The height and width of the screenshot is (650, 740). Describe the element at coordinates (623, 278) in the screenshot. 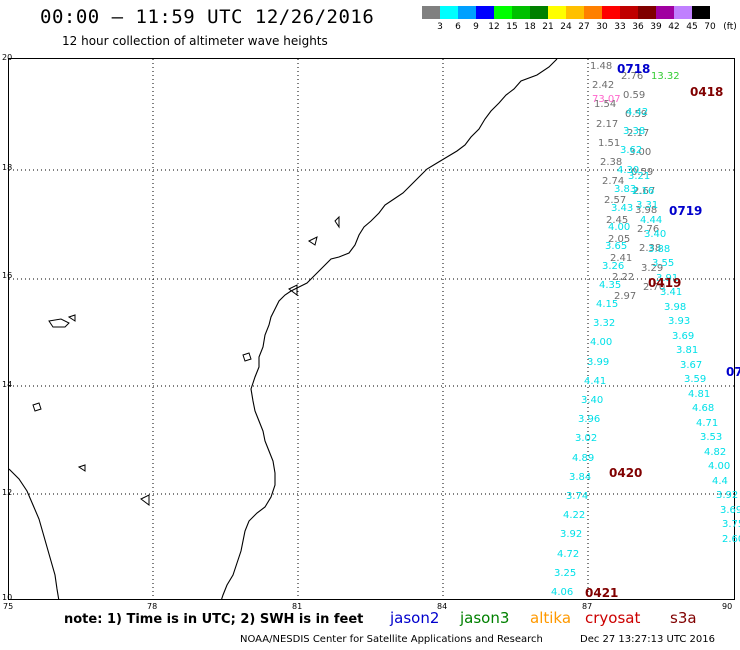

I see `wave-height-value: 2.22` at that location.